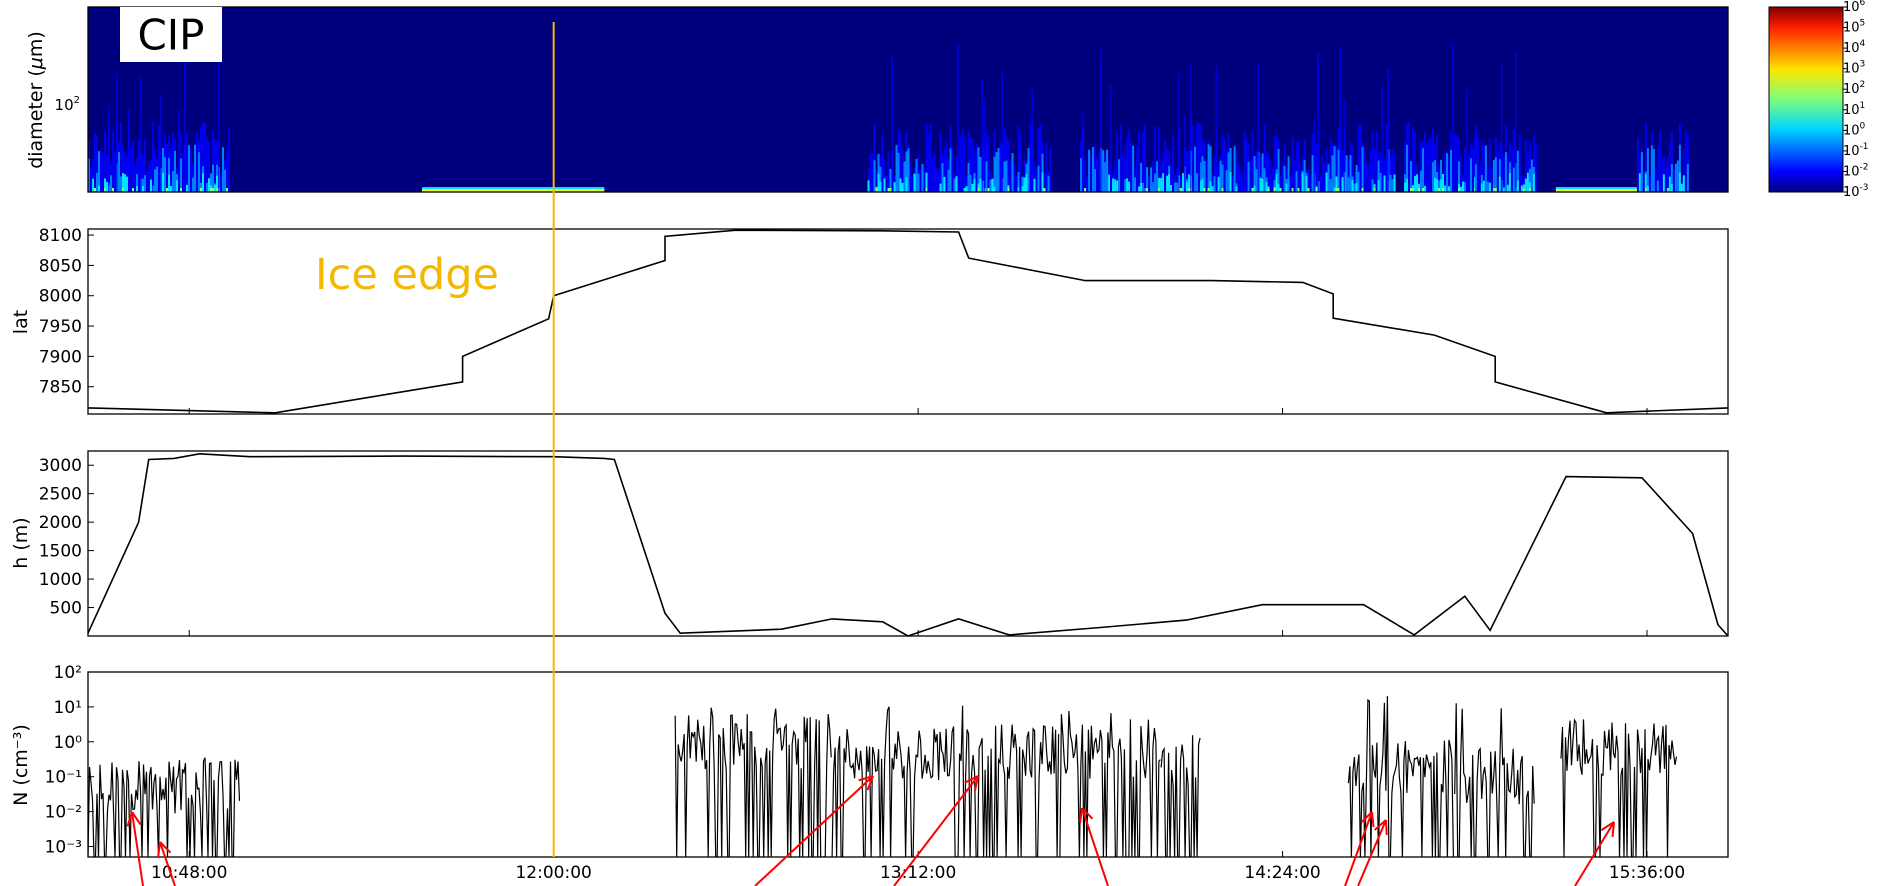 The width and height of the screenshot is (1884, 886). What do you see at coordinates (1854, 27) in the screenshot?
I see `colorbar-tick-label: 105` at bounding box center [1854, 27].